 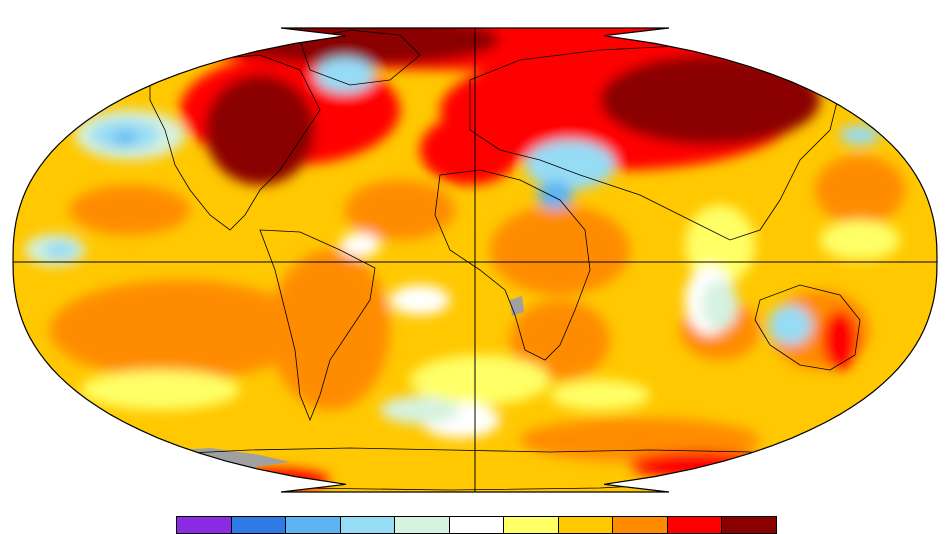 What do you see at coordinates (330, 330) in the screenshot?
I see `south-america-orange` at bounding box center [330, 330].